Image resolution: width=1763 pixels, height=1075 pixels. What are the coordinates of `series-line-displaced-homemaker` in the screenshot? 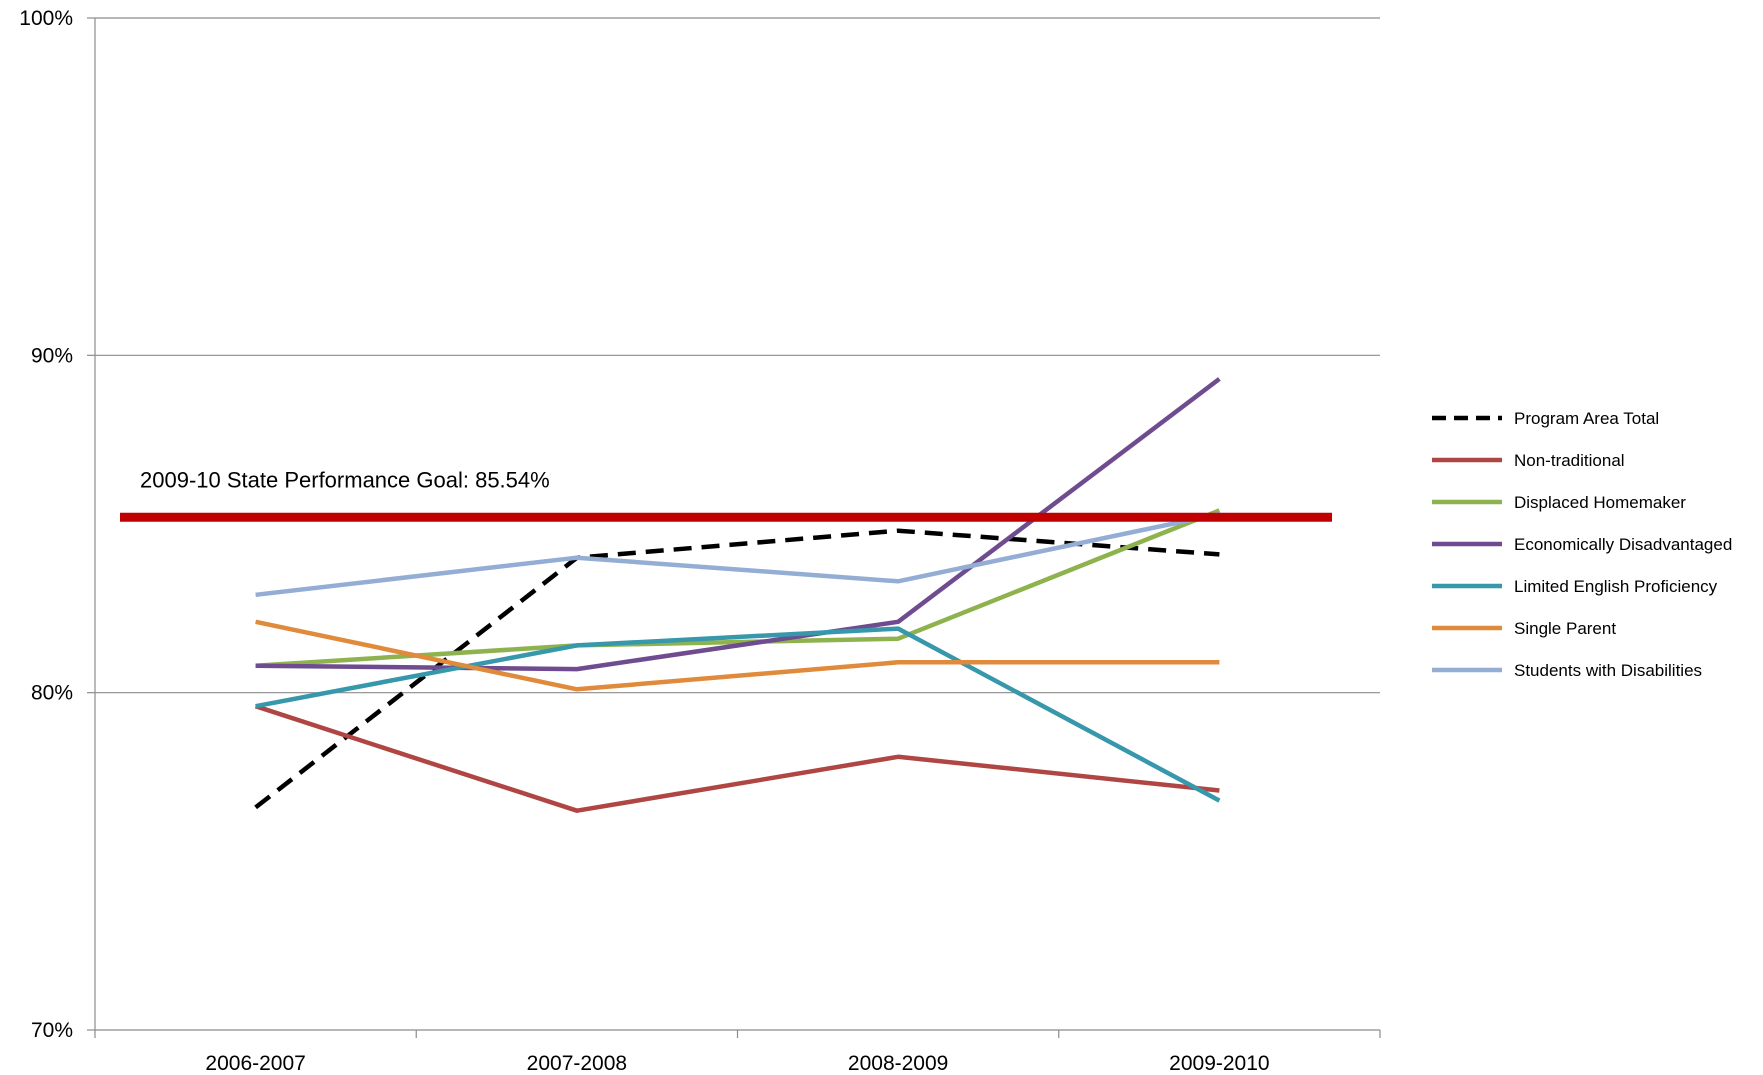 It's located at (738, 588).